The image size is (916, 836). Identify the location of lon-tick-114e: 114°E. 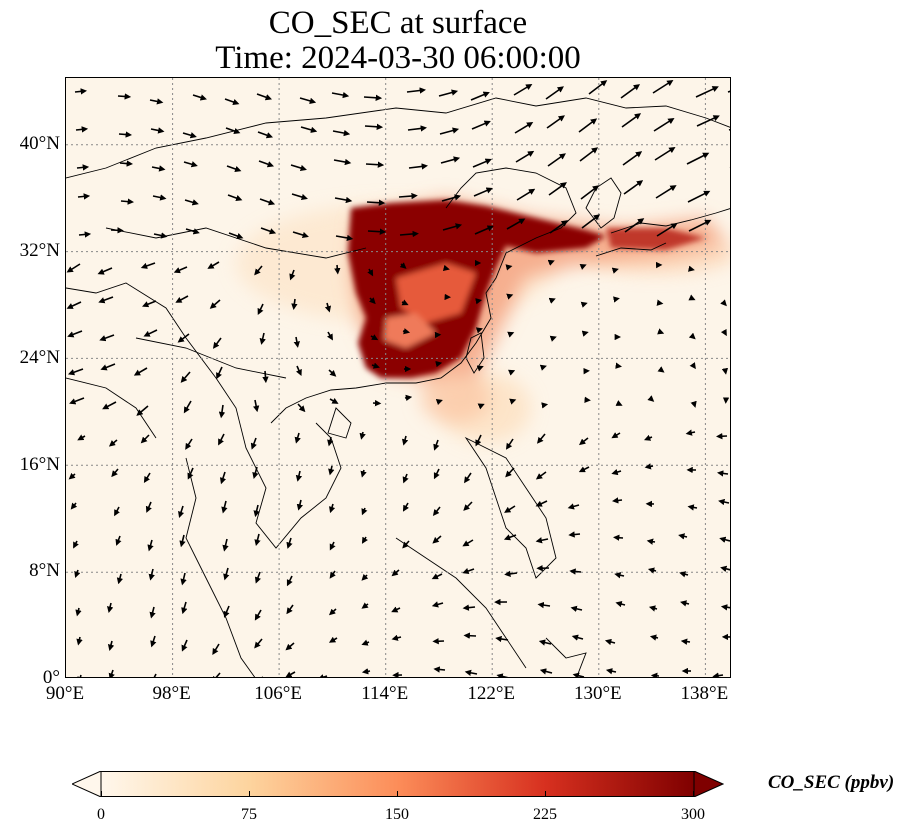
(385, 693).